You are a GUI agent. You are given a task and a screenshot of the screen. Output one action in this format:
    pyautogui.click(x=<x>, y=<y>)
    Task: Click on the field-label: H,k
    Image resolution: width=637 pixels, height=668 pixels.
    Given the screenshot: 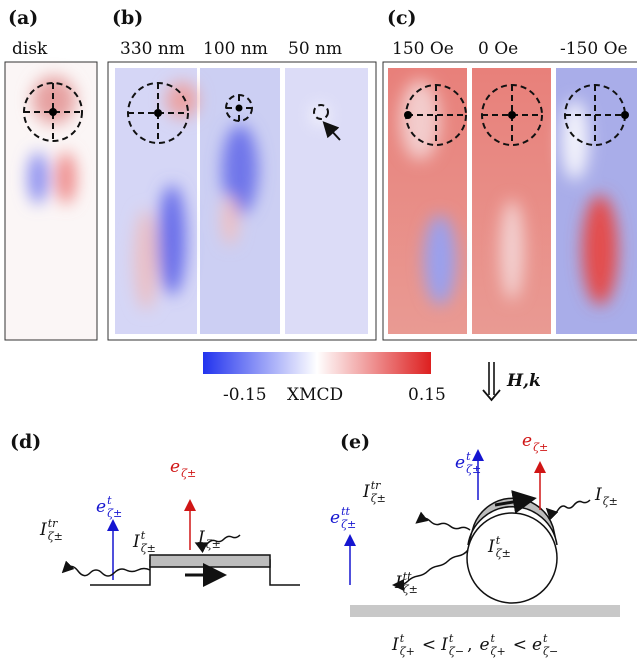 What is the action you would take?
    pyautogui.click(x=523, y=381)
    